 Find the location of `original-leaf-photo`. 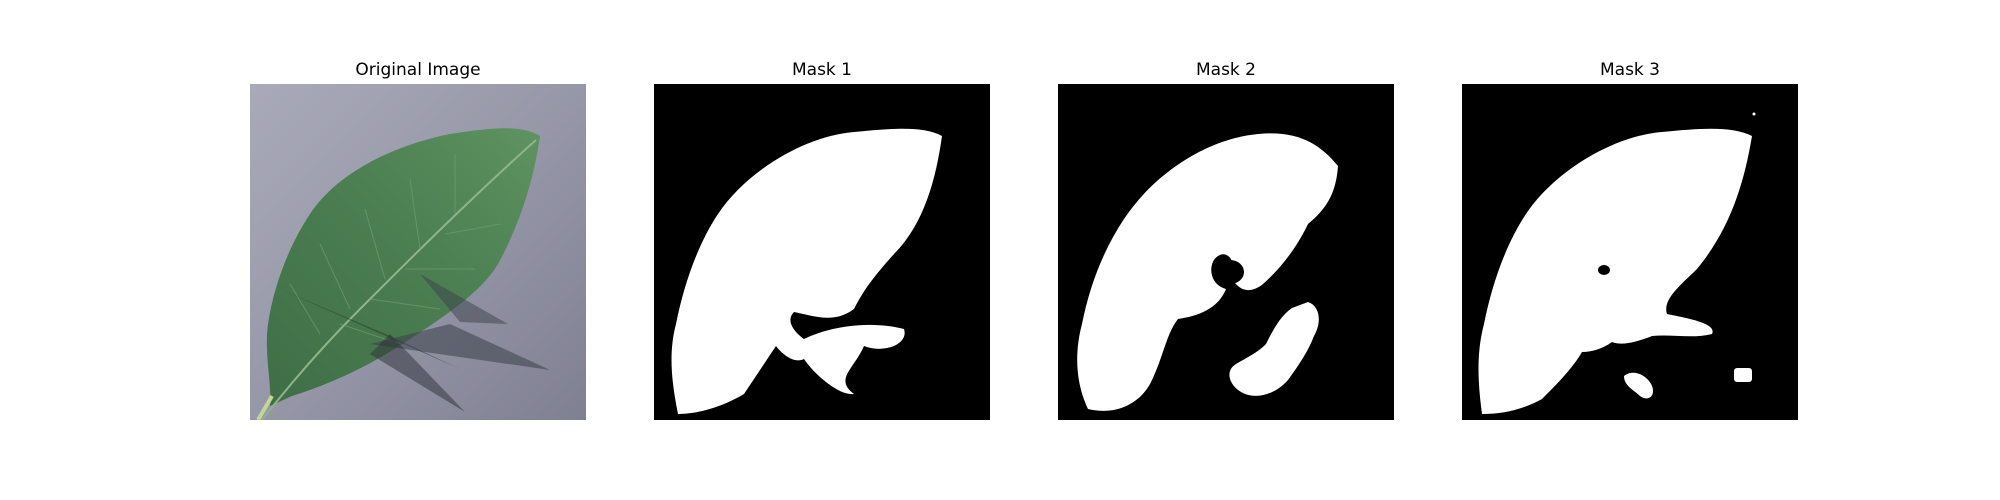

original-leaf-photo is located at coordinates (418, 252).